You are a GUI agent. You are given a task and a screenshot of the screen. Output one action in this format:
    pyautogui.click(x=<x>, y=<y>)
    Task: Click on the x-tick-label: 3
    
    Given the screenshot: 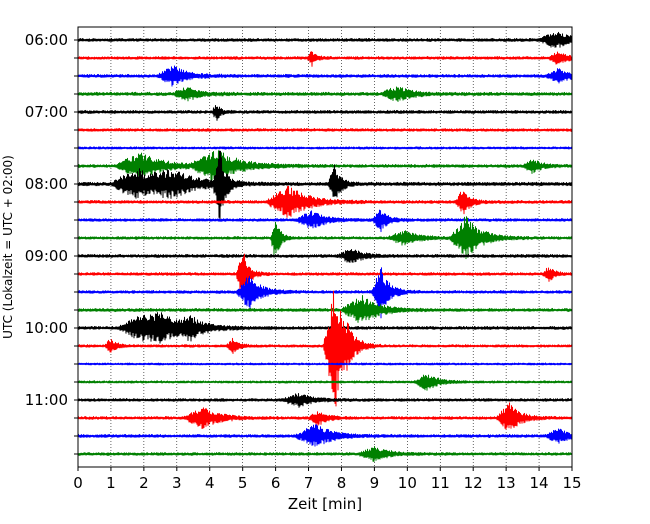 What is the action you would take?
    pyautogui.click(x=177, y=483)
    